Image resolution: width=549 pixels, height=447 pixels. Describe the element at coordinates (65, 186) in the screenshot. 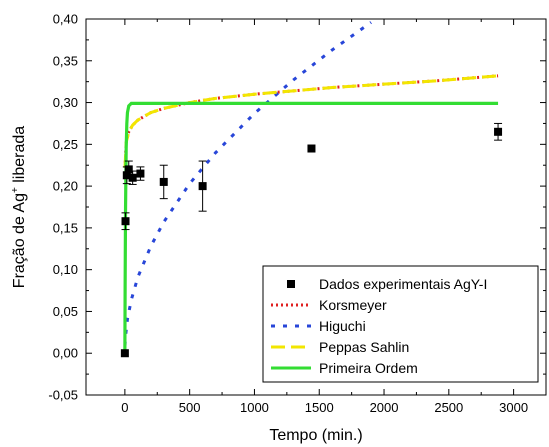

I see `y-tick-label: 0,20` at that location.